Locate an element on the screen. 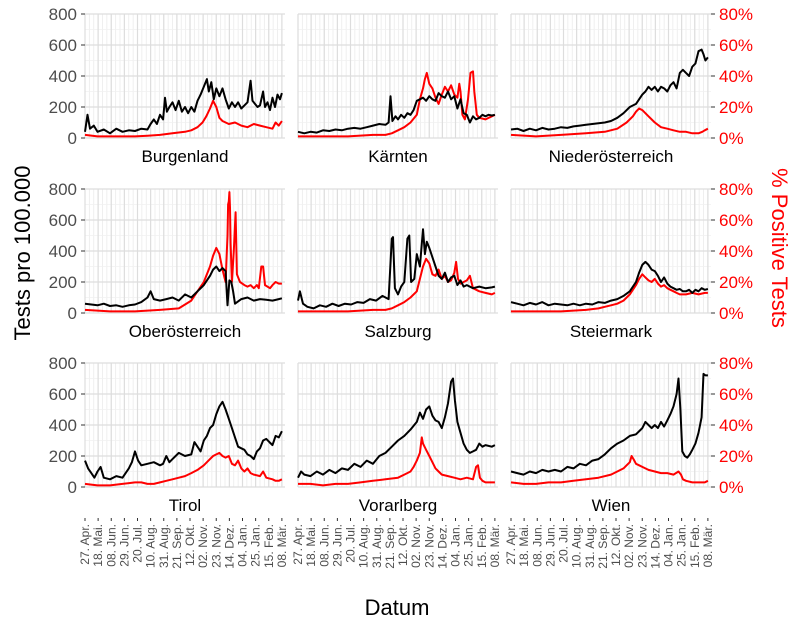 This screenshot has width=800, height=633. panel-kärnten: Kärnten is located at coordinates (397, 89).